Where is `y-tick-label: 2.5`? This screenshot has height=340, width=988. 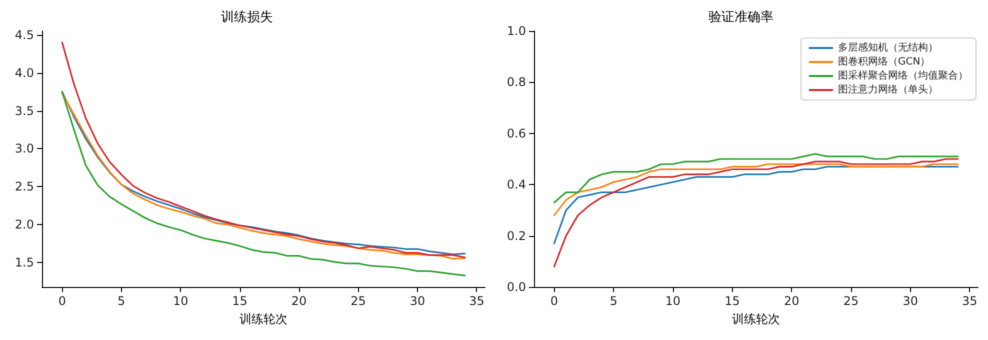
y-tick-label: 2.5 is located at coordinates (24, 187).